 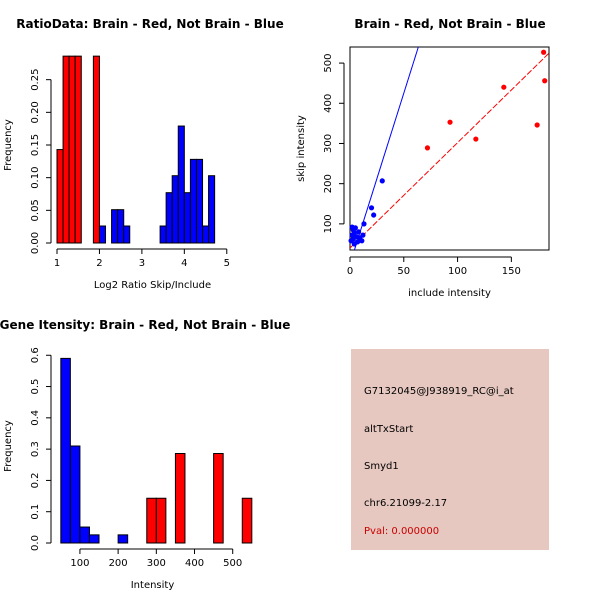 I want to click on intensity_hist-x-axis-label: Intensity, so click(x=153, y=585).